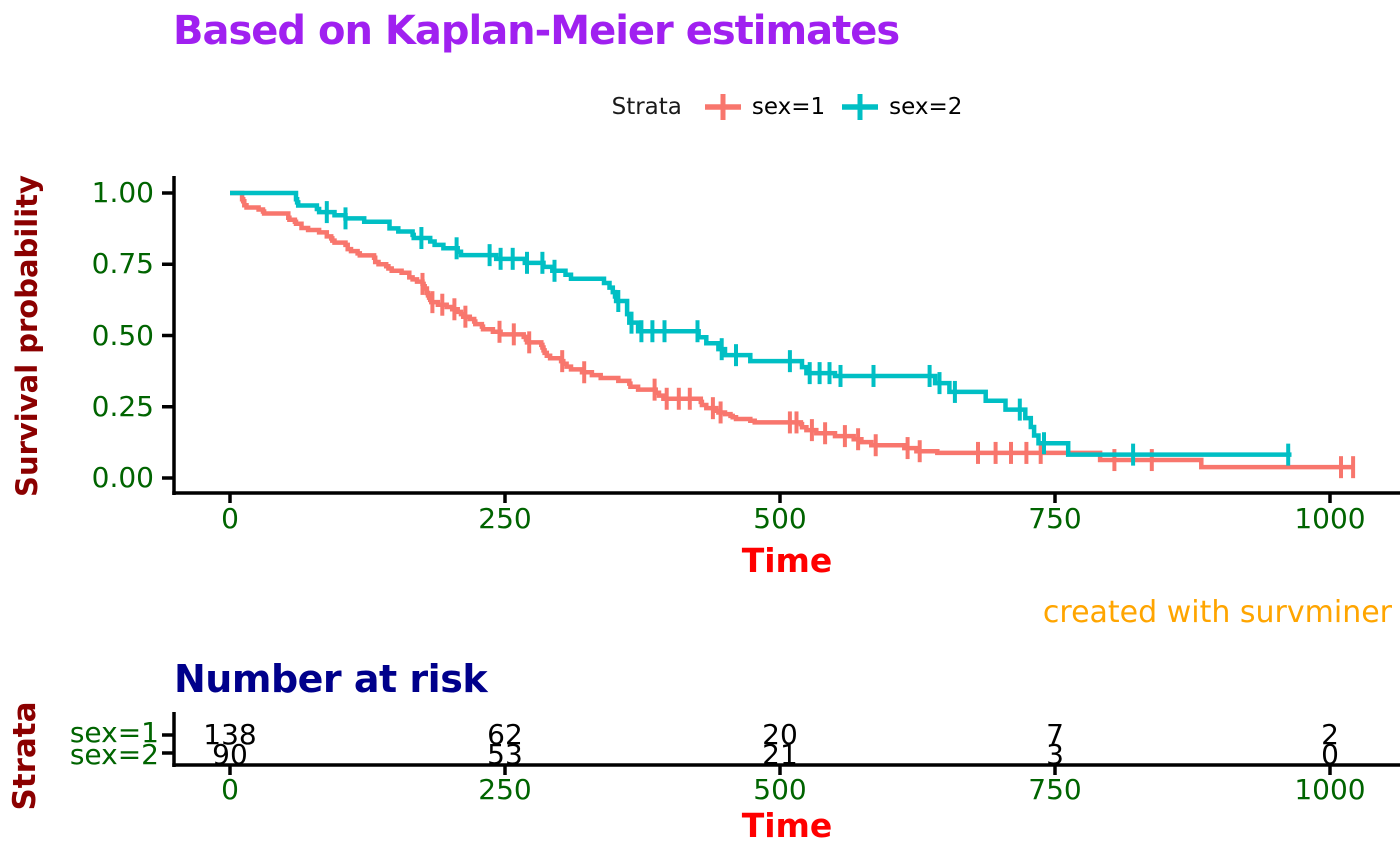  Describe the element at coordinates (1217, 612) in the screenshot. I see `caption-text: created with survminer` at that location.